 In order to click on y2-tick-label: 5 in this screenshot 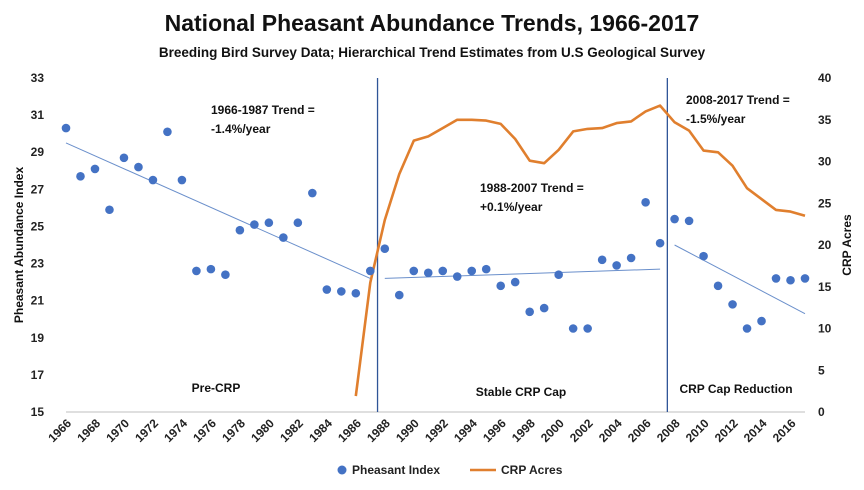, I will do `click(821, 370)`.